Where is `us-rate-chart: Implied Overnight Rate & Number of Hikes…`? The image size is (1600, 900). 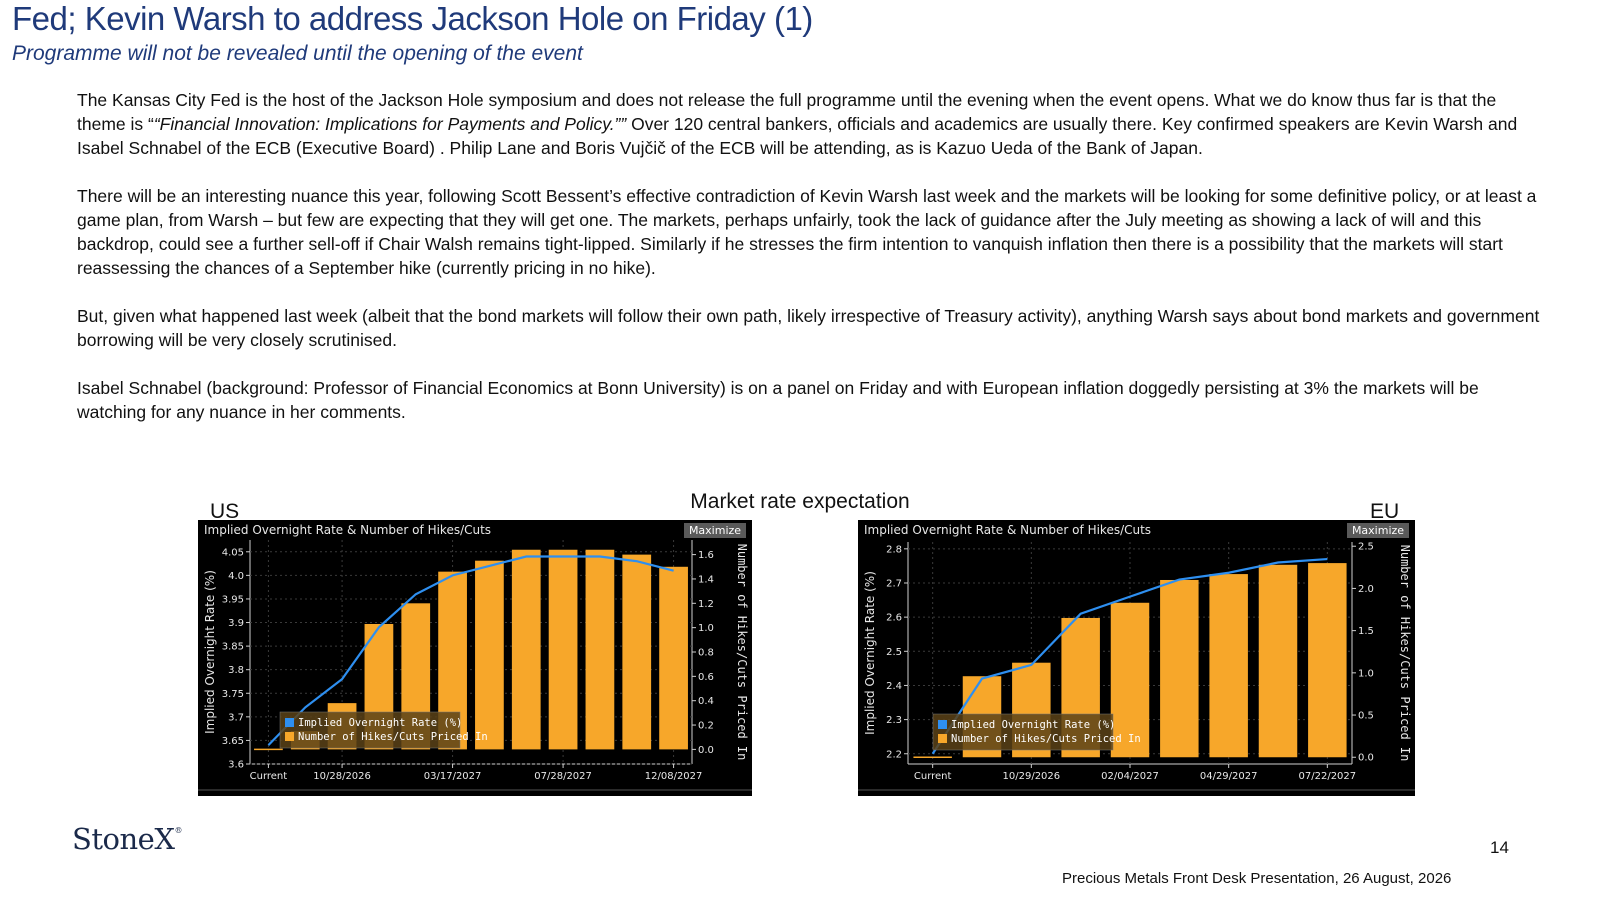
us-rate-chart: Implied Overnight Rate & Number of Hikes… is located at coordinates (475, 658).